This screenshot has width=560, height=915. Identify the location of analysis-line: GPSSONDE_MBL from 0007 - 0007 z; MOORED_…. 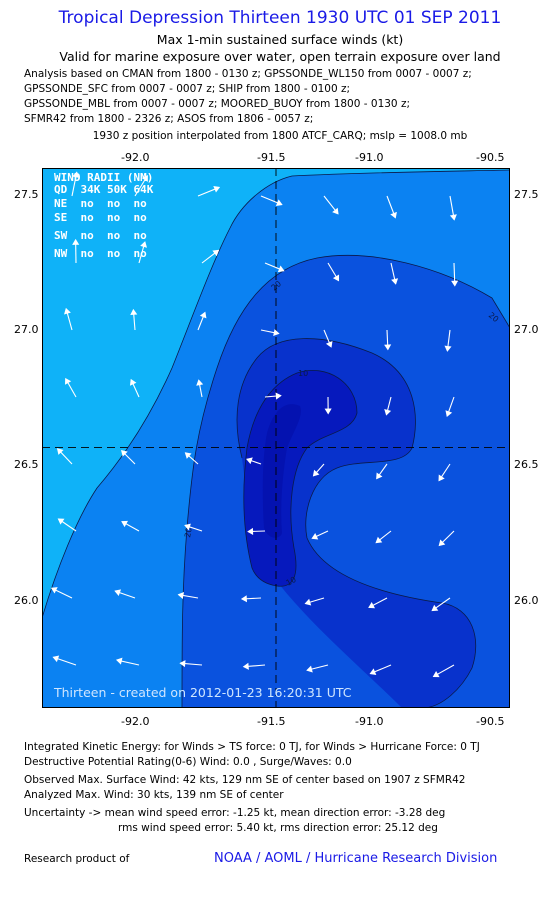
(217, 104).